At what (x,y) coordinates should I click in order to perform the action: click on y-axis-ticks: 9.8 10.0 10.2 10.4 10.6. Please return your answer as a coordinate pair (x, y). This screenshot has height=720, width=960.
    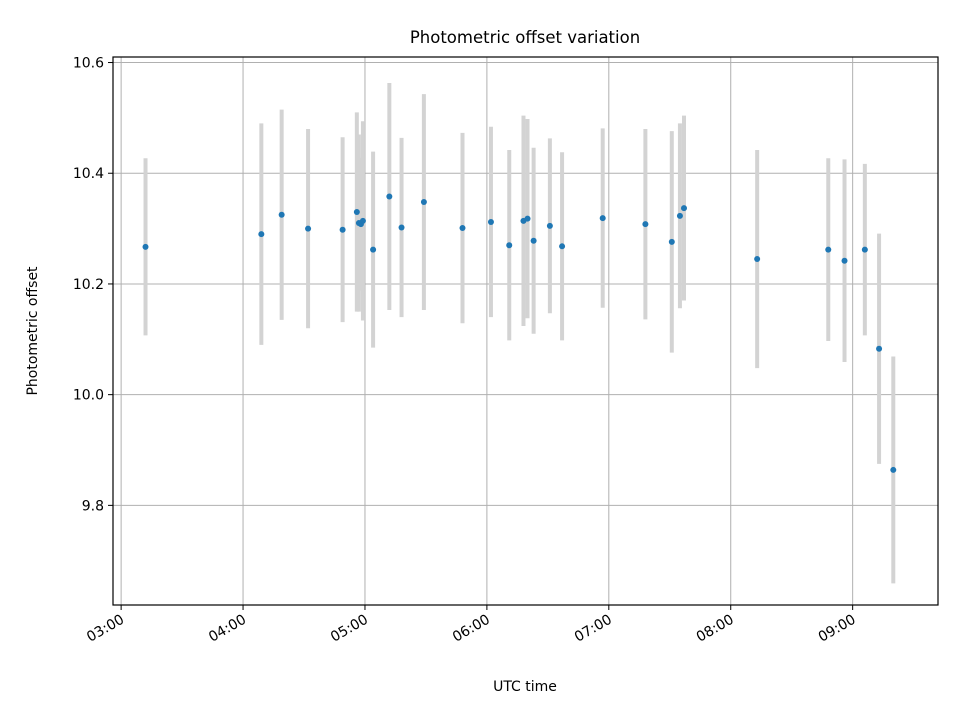
    Looking at the image, I should click on (93, 285).